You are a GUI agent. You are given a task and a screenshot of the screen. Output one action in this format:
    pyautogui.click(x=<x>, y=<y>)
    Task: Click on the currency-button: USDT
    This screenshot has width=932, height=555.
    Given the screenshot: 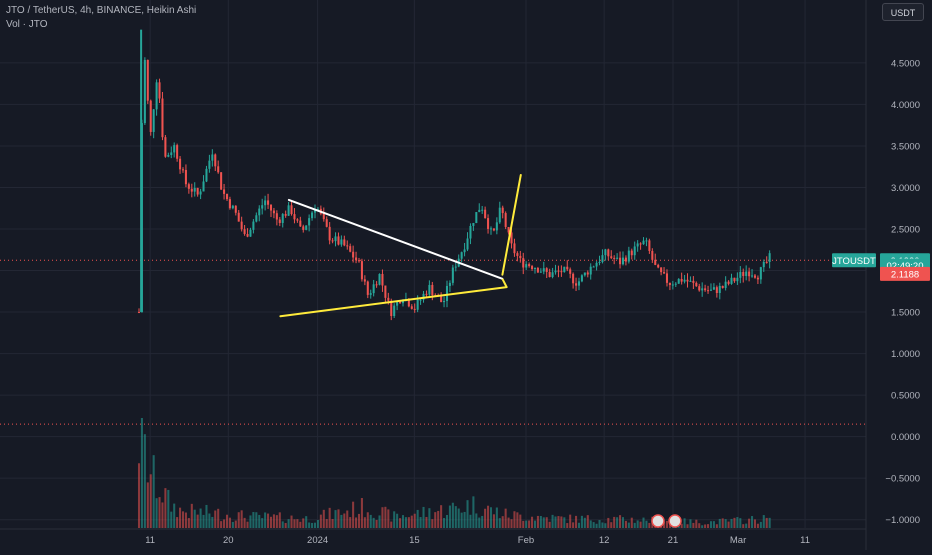 What is the action you would take?
    pyautogui.click(x=903, y=12)
    